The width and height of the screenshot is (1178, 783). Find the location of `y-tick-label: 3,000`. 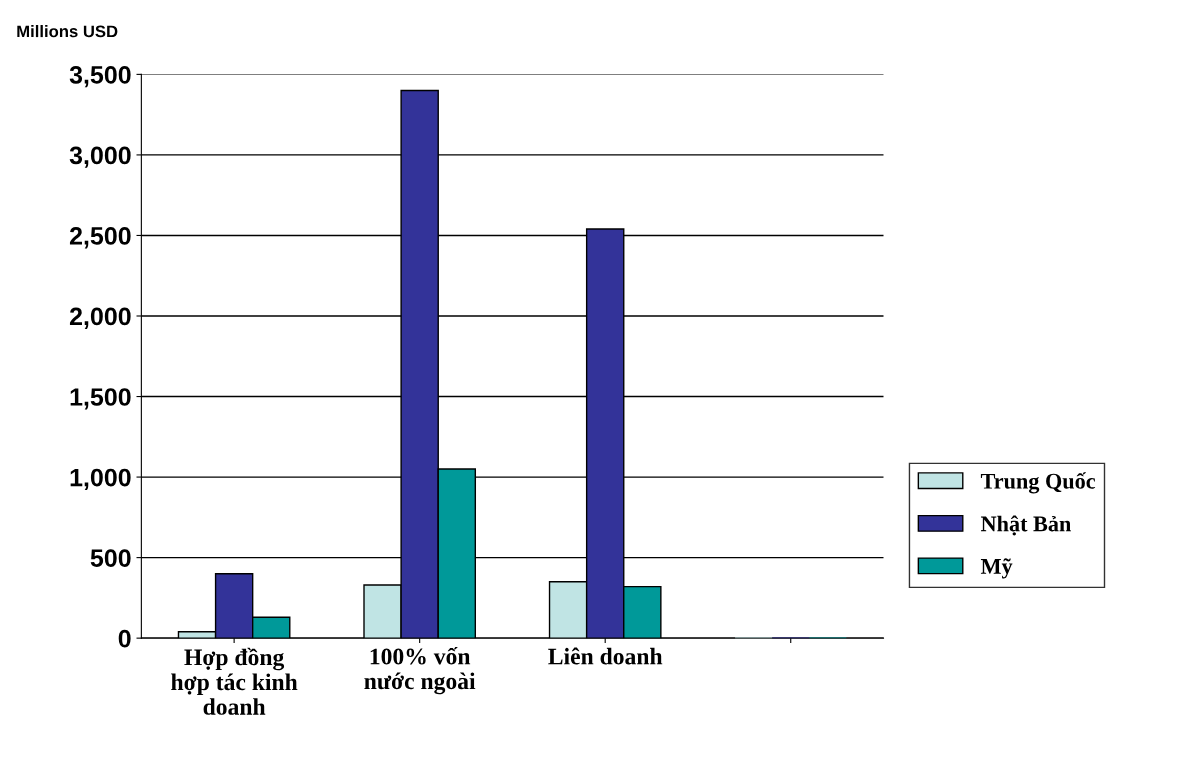

y-tick-label: 3,000 is located at coordinates (100, 157).